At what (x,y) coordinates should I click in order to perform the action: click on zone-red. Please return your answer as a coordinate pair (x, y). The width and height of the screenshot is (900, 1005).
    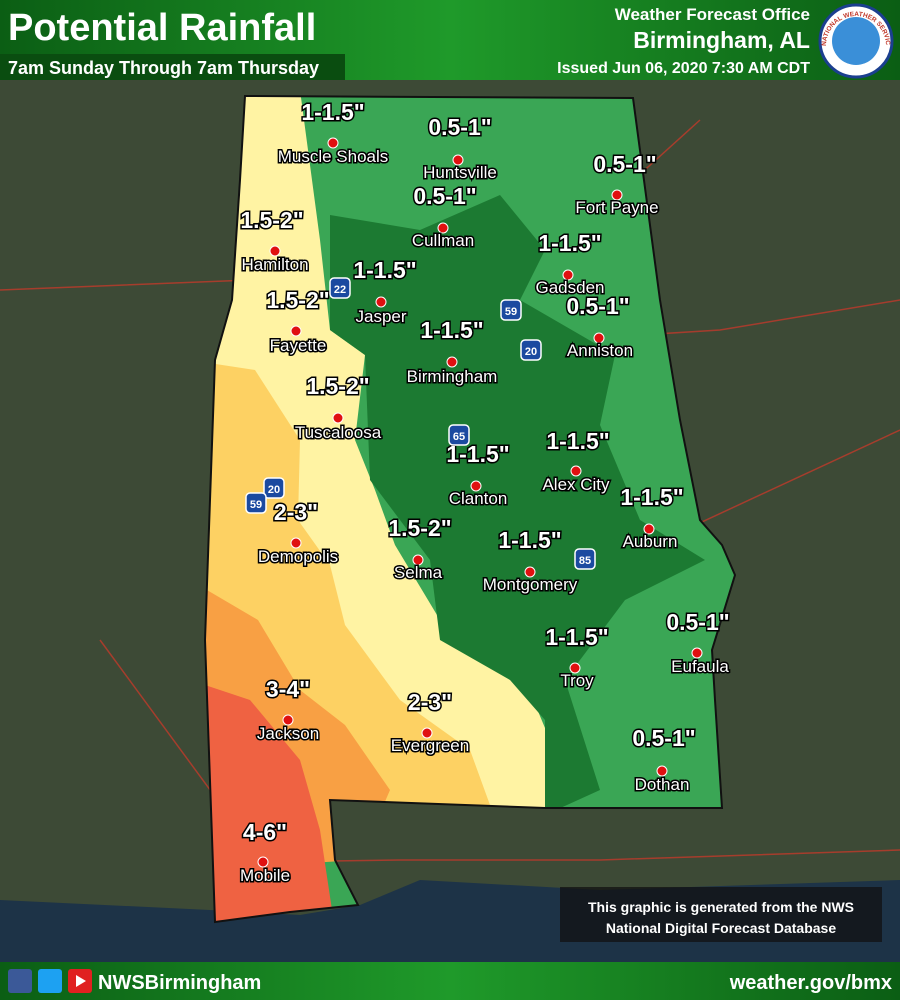
    Looking at the image, I should click on (270, 801).